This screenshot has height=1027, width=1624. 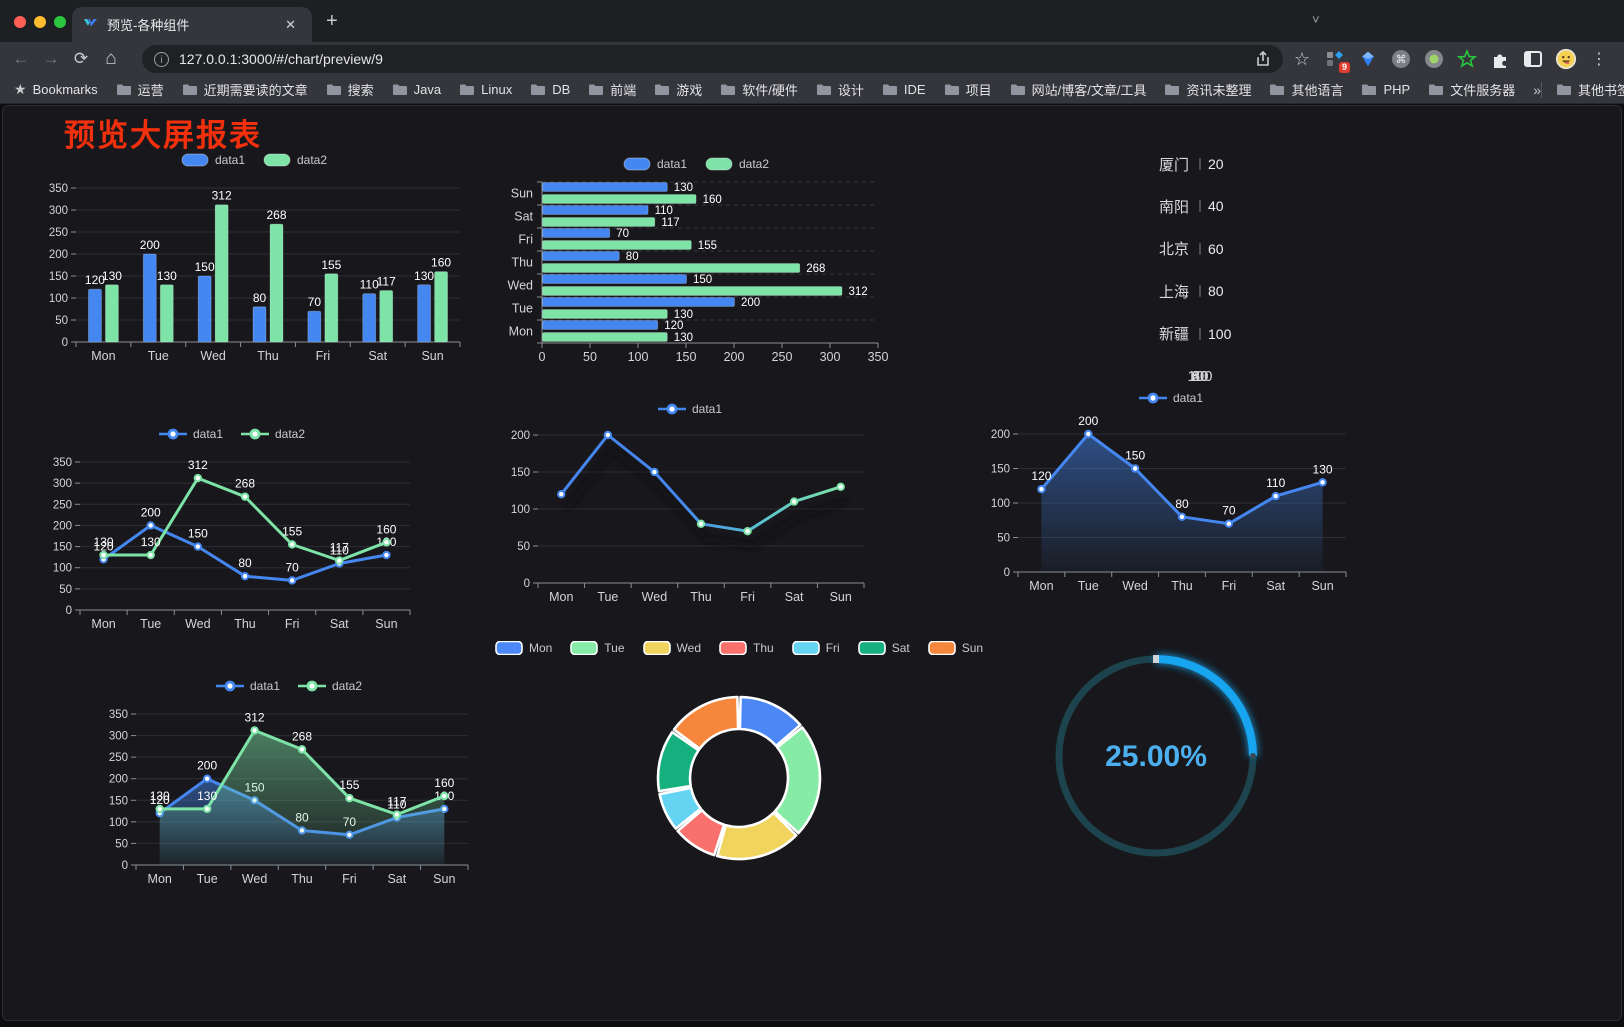 What do you see at coordinates (396, 805) in the screenshot?
I see `svg-text: 110` at bounding box center [396, 805].